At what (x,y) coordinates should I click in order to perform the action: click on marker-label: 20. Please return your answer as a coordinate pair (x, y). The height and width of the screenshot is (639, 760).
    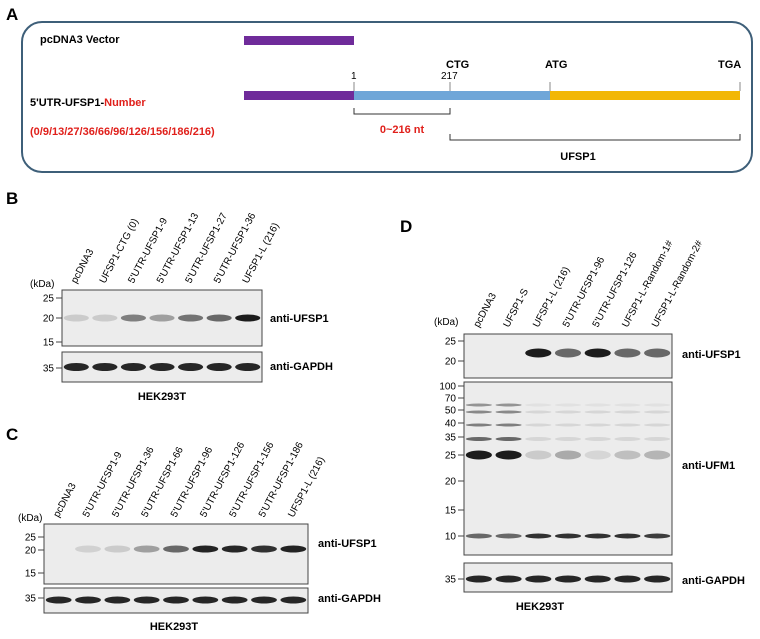
    Looking at the image, I should click on (49, 319).